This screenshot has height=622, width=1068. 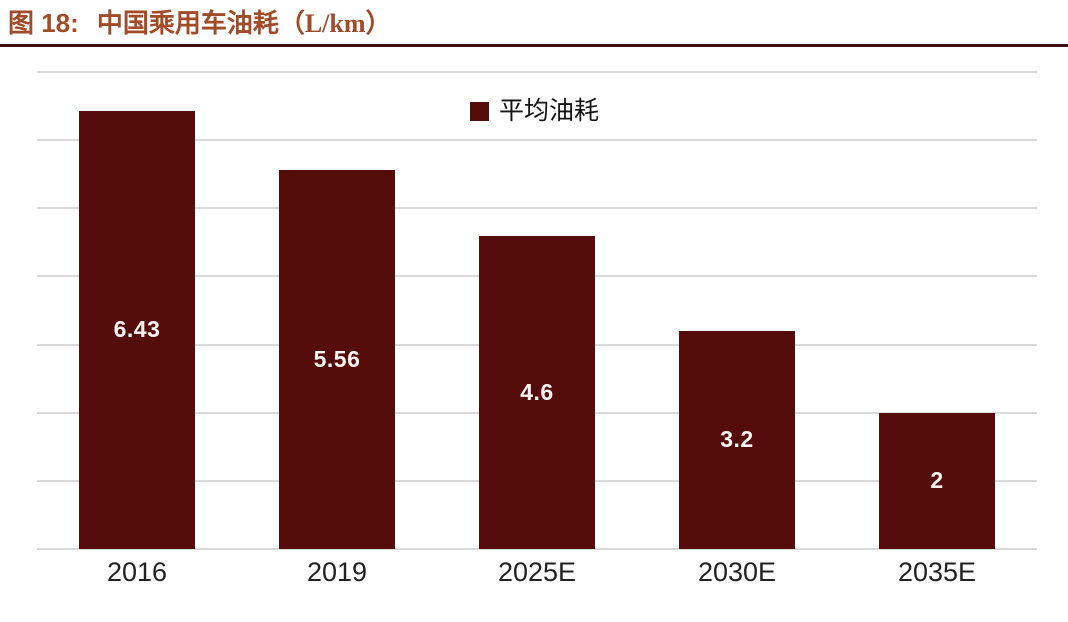 I want to click on x-axis-label-2019: 2019, so click(x=337, y=572).